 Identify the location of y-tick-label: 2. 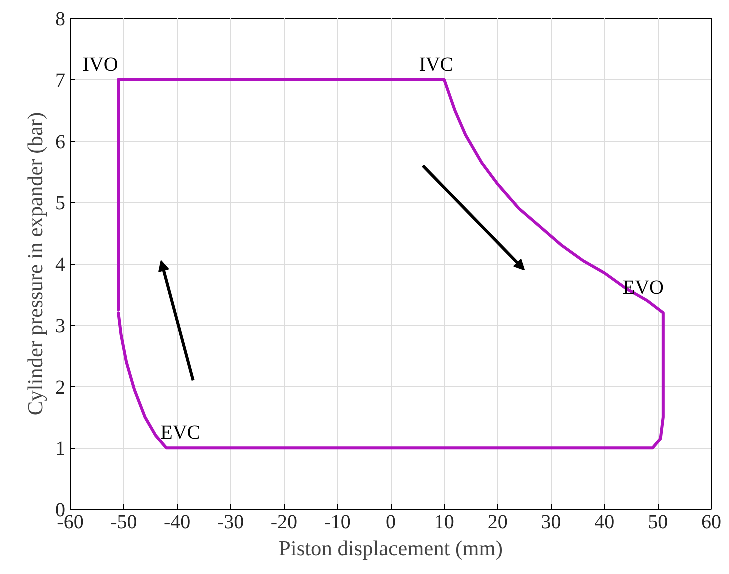
(61, 387).